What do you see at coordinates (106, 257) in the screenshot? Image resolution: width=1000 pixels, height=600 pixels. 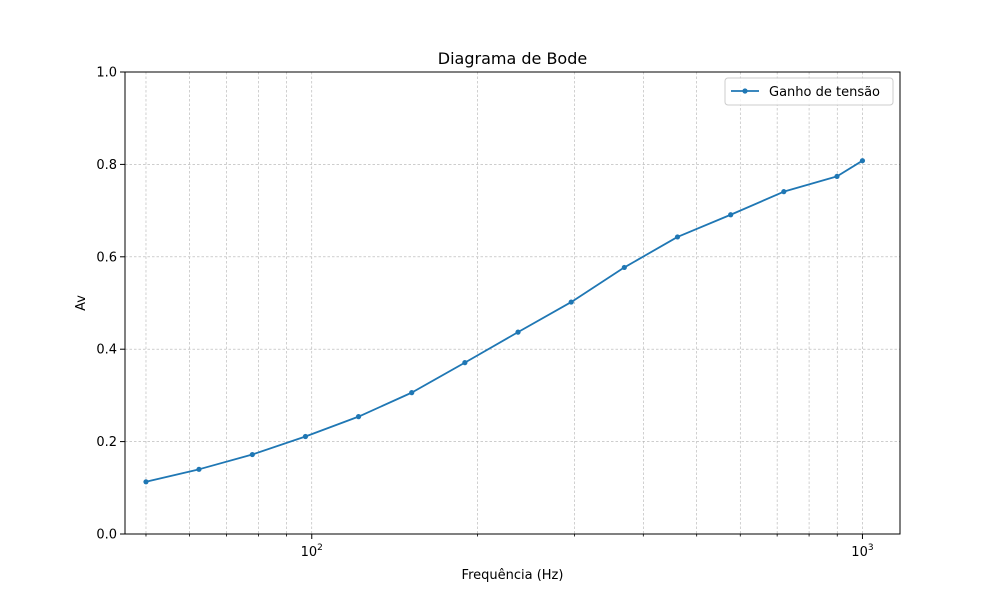 I see `y-tick-label: 0.6` at bounding box center [106, 257].